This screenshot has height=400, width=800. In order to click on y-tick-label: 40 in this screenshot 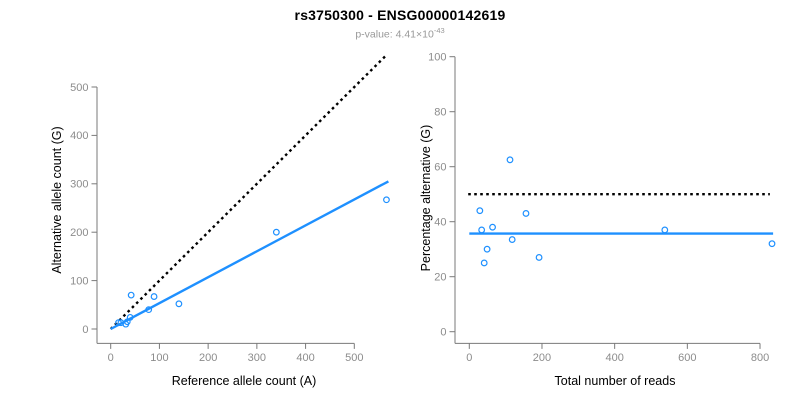, I will do `click(440, 223)`.